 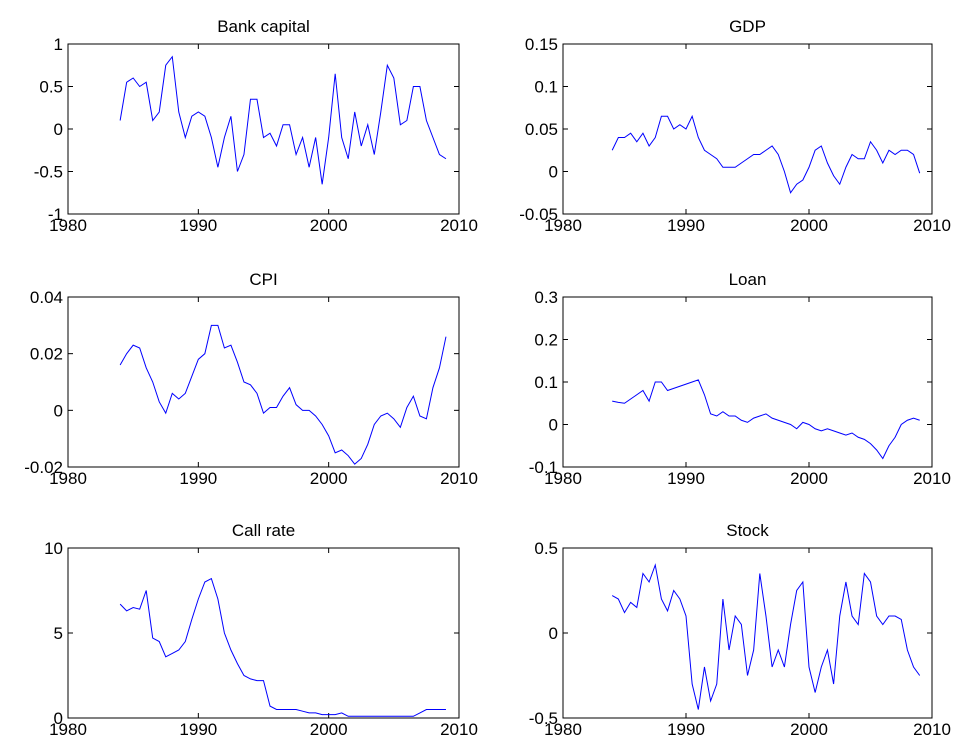 I want to click on subplot: Bank capital -1 -0.5 0 0.5 1 1980 1990 2000 2010, so click(x=256, y=126).